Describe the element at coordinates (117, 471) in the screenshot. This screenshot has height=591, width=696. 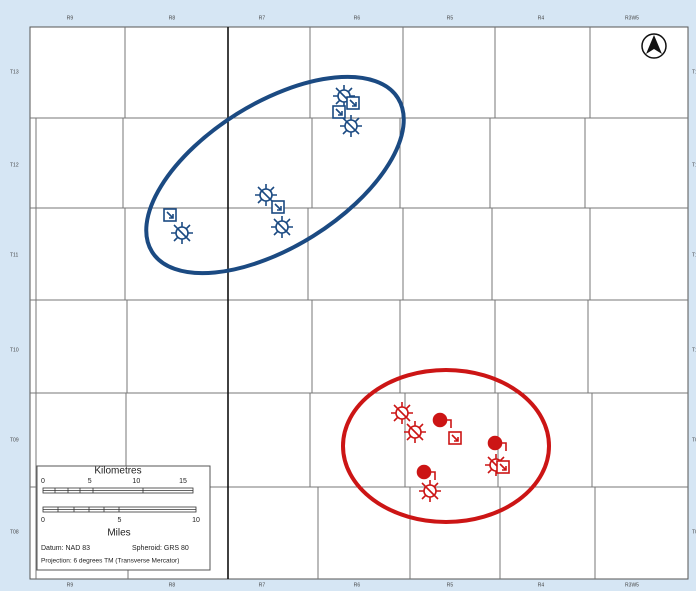
I see `km-title: Kilometres` at that location.